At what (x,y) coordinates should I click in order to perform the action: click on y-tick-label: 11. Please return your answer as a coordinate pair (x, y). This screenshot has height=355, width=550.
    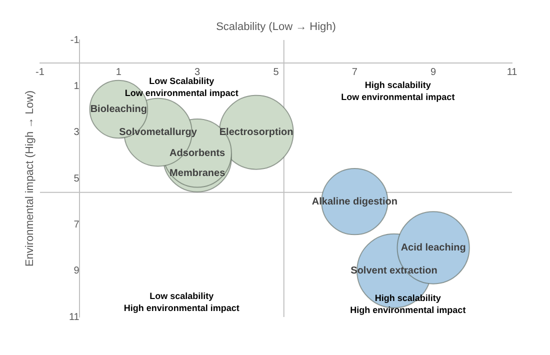
    Looking at the image, I should click on (74, 317).